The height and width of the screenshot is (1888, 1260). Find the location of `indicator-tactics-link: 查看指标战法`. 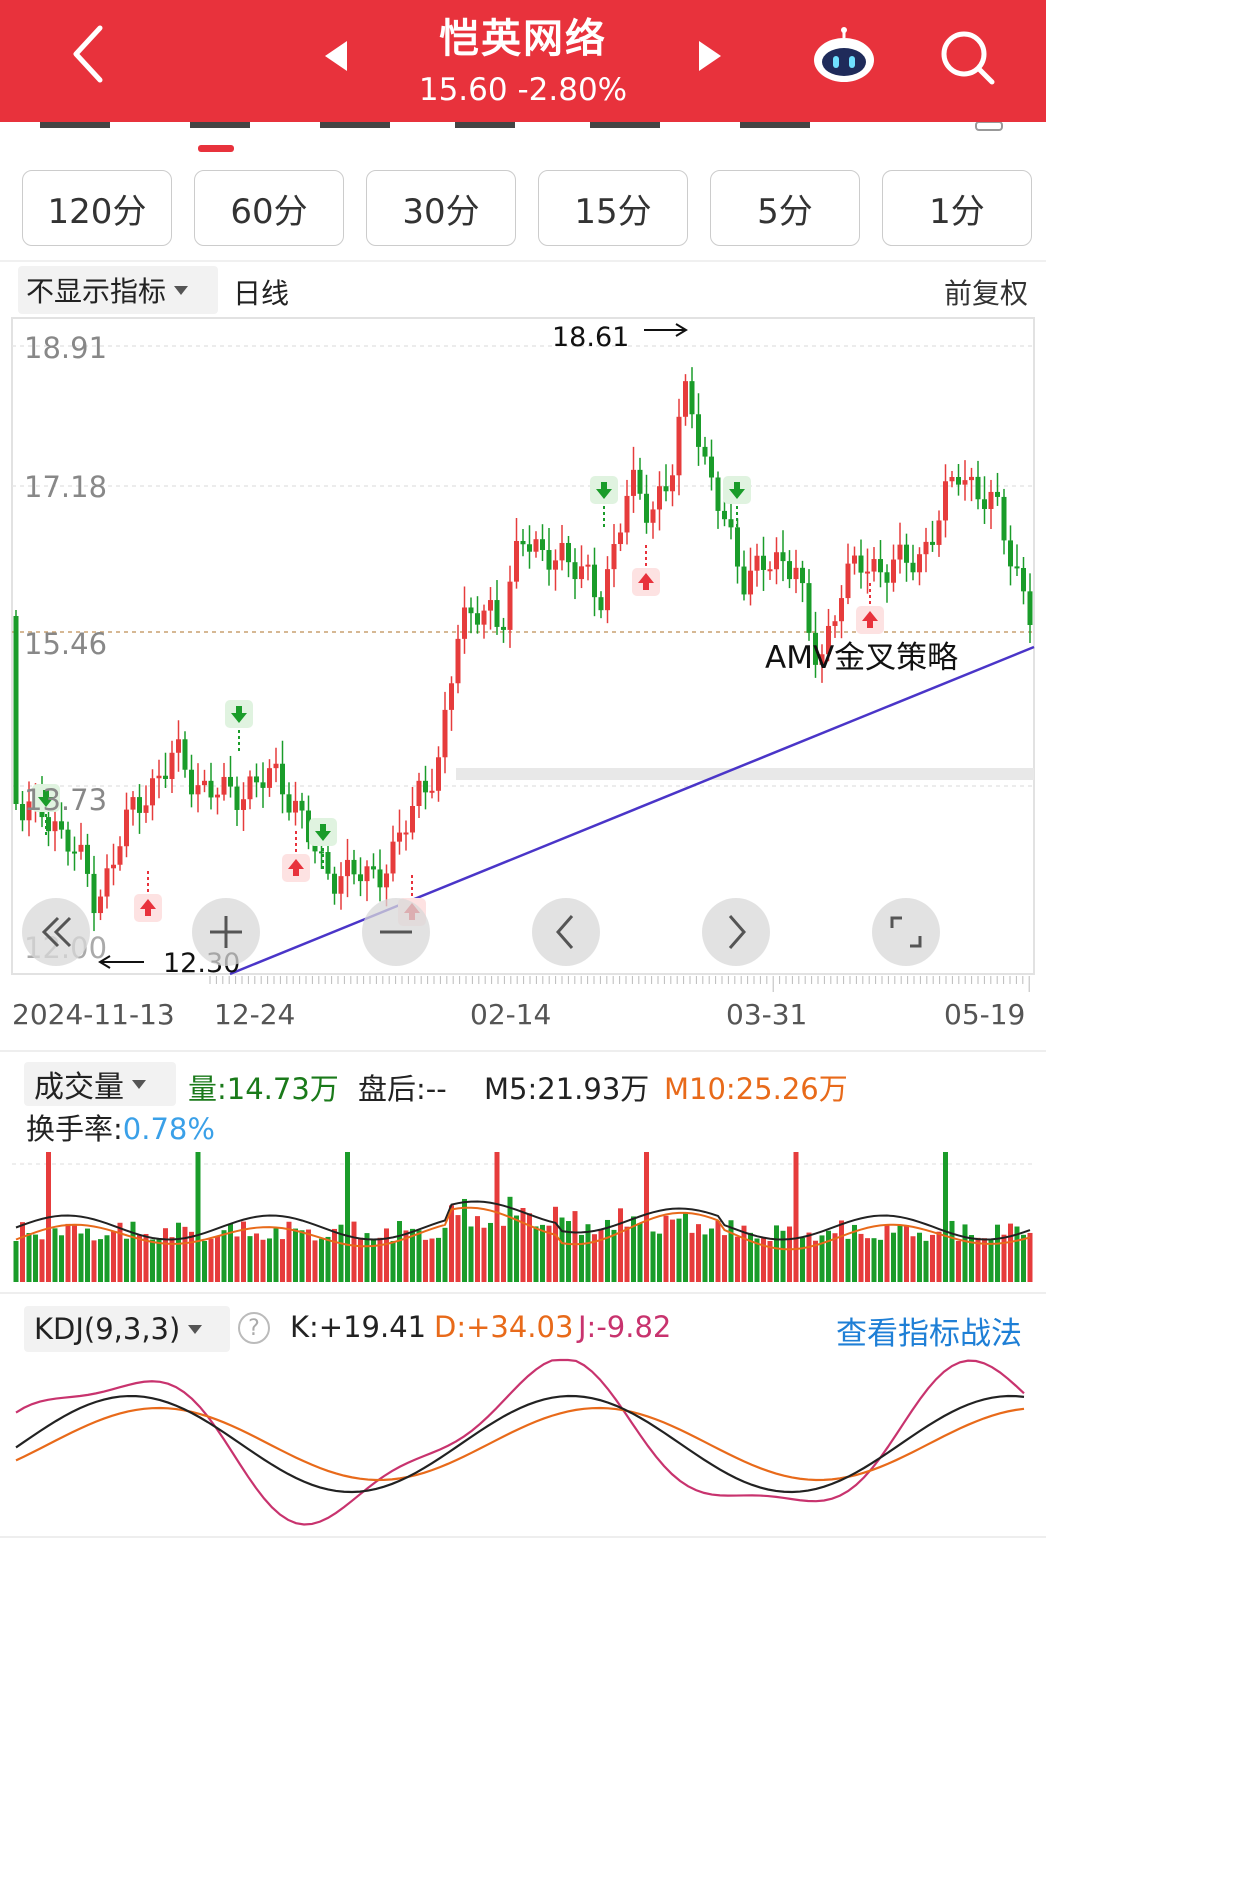

indicator-tactics-link: 查看指标战法 is located at coordinates (929, 1334).